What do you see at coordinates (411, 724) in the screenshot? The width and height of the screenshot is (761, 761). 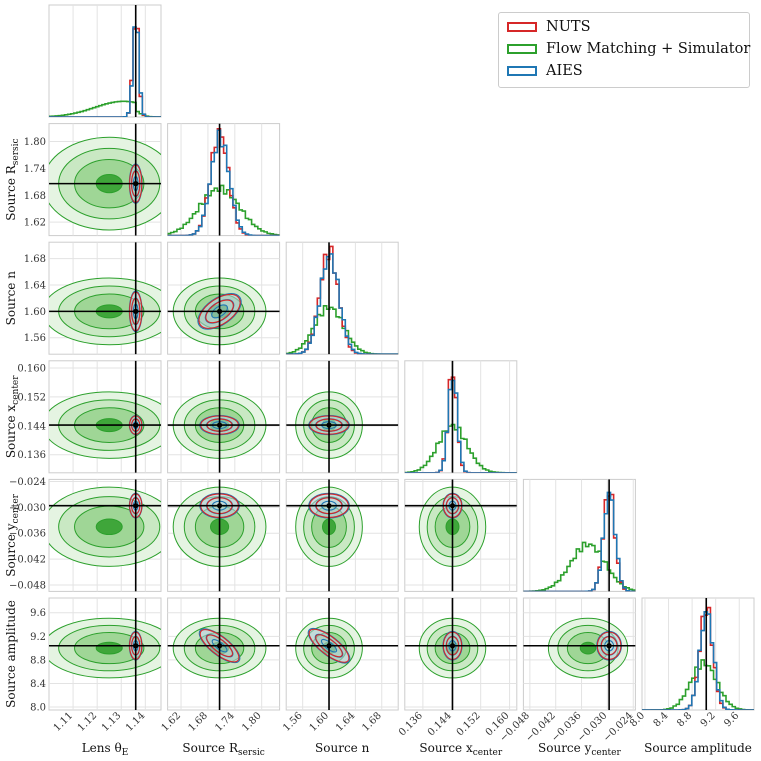 I see `x-tick-label-3-0: 0.136` at bounding box center [411, 724].